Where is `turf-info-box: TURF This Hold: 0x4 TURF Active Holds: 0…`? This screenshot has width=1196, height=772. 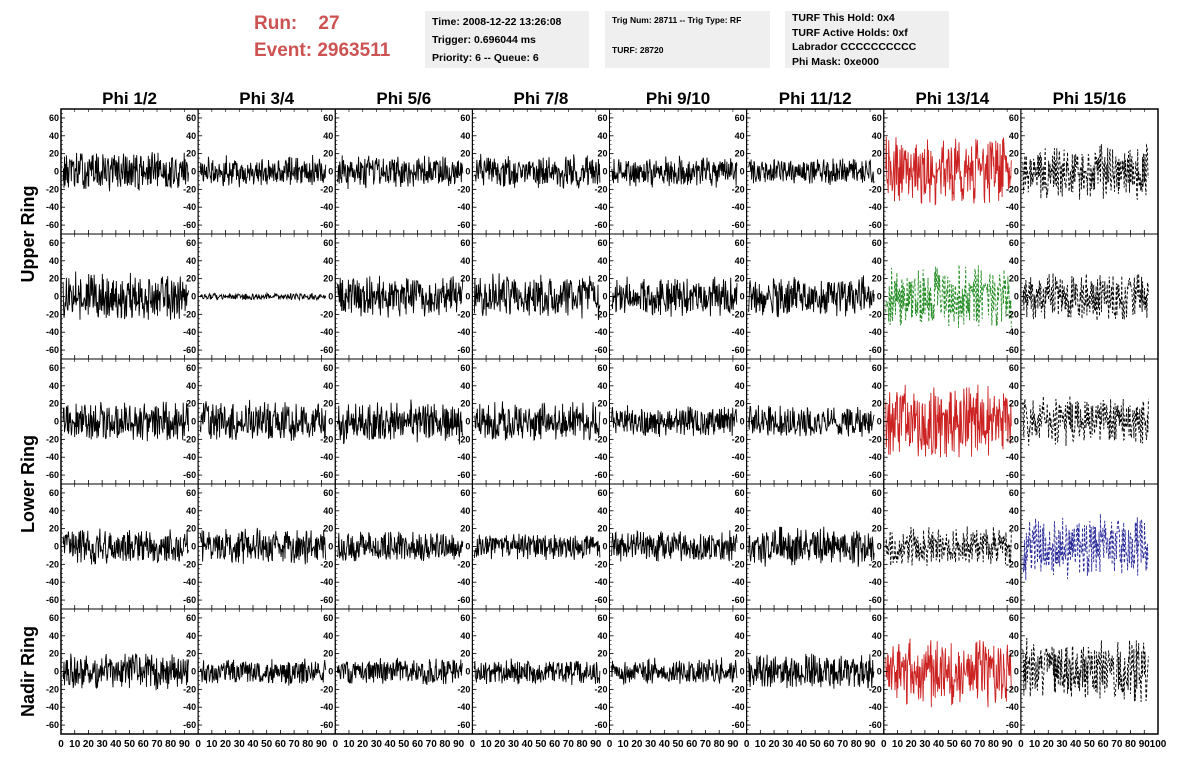 turf-info-box: TURF This Hold: 0x4 TURF Active Holds: 0… is located at coordinates (867, 39).